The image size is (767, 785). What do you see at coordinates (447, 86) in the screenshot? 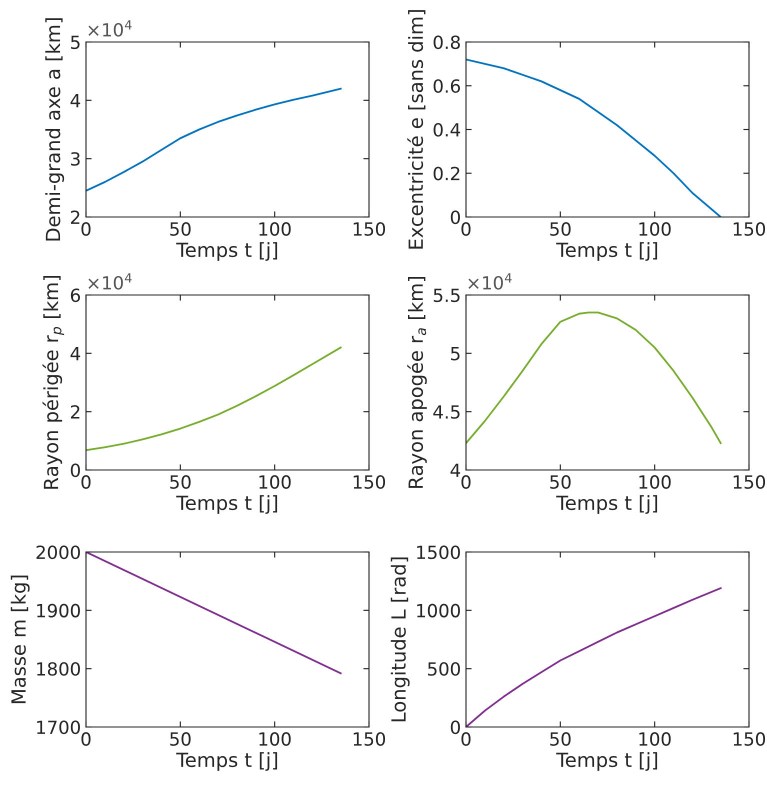
I see `y-tick-label: 0.6` at bounding box center [447, 86].